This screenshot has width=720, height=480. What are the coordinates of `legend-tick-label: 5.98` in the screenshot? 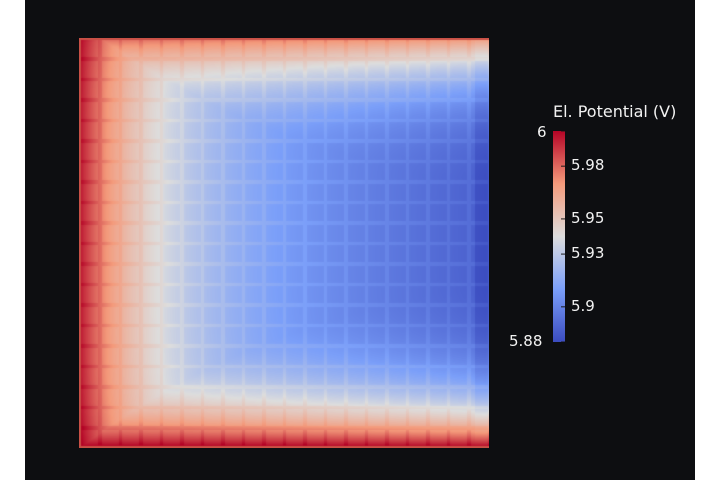 It's located at (587, 165).